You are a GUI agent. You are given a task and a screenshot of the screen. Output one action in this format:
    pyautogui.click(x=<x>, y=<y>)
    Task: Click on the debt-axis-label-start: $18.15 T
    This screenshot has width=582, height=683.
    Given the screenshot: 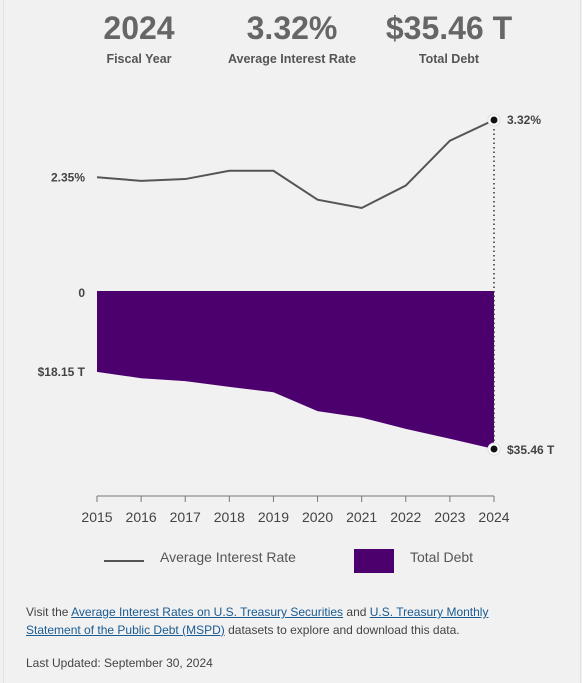 What is the action you would take?
    pyautogui.click(x=62, y=372)
    